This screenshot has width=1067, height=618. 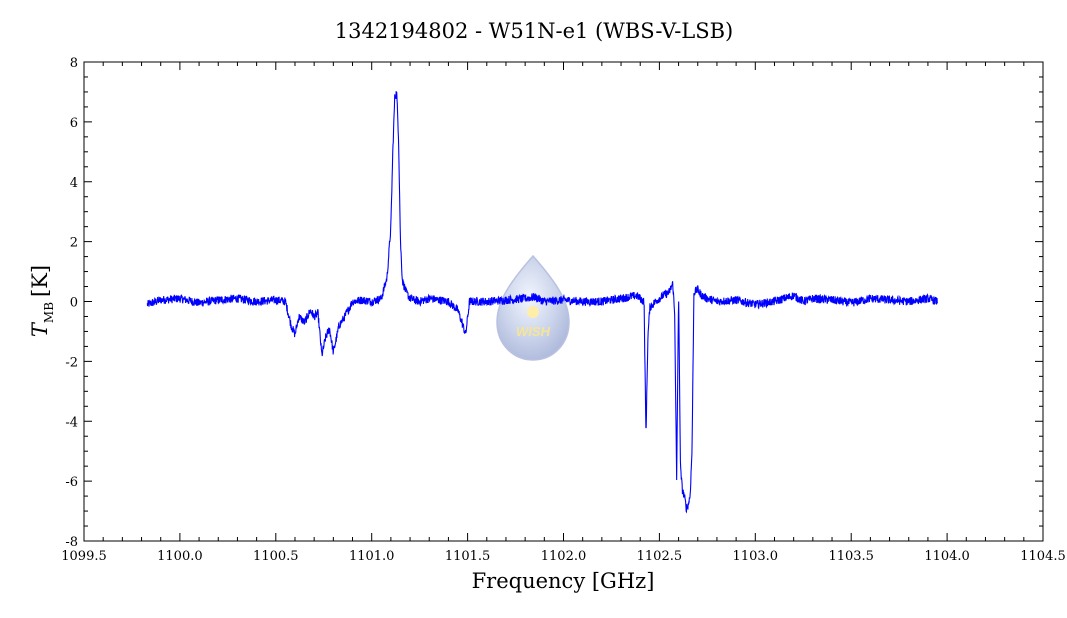 I want to click on y-tick-label: -4, so click(x=71, y=422).